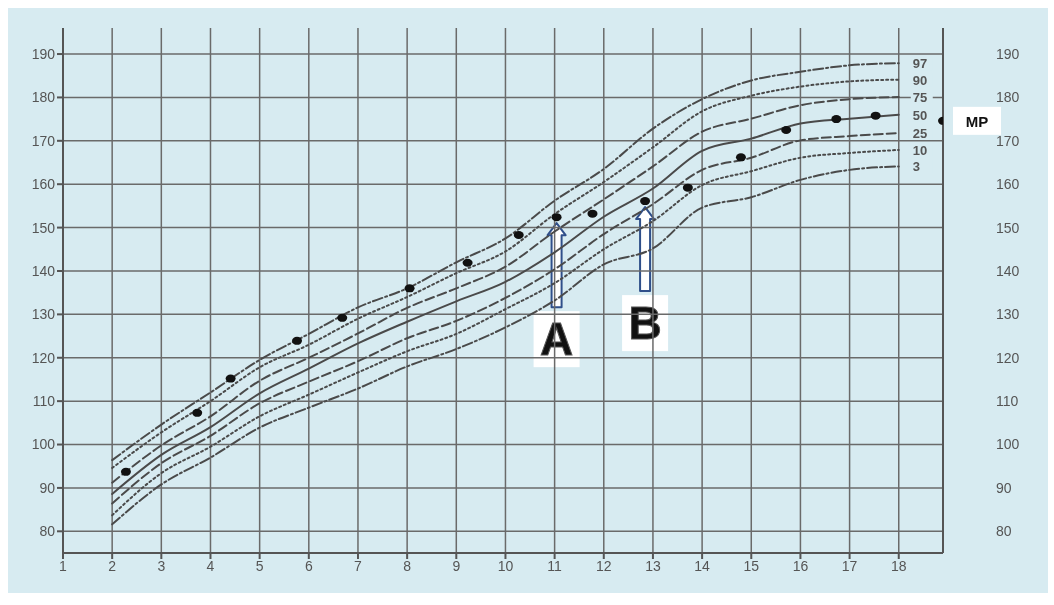 The width and height of the screenshot is (1054, 605). Describe the element at coordinates (43, 97) in the screenshot. I see `y-tick-label: 180` at that location.